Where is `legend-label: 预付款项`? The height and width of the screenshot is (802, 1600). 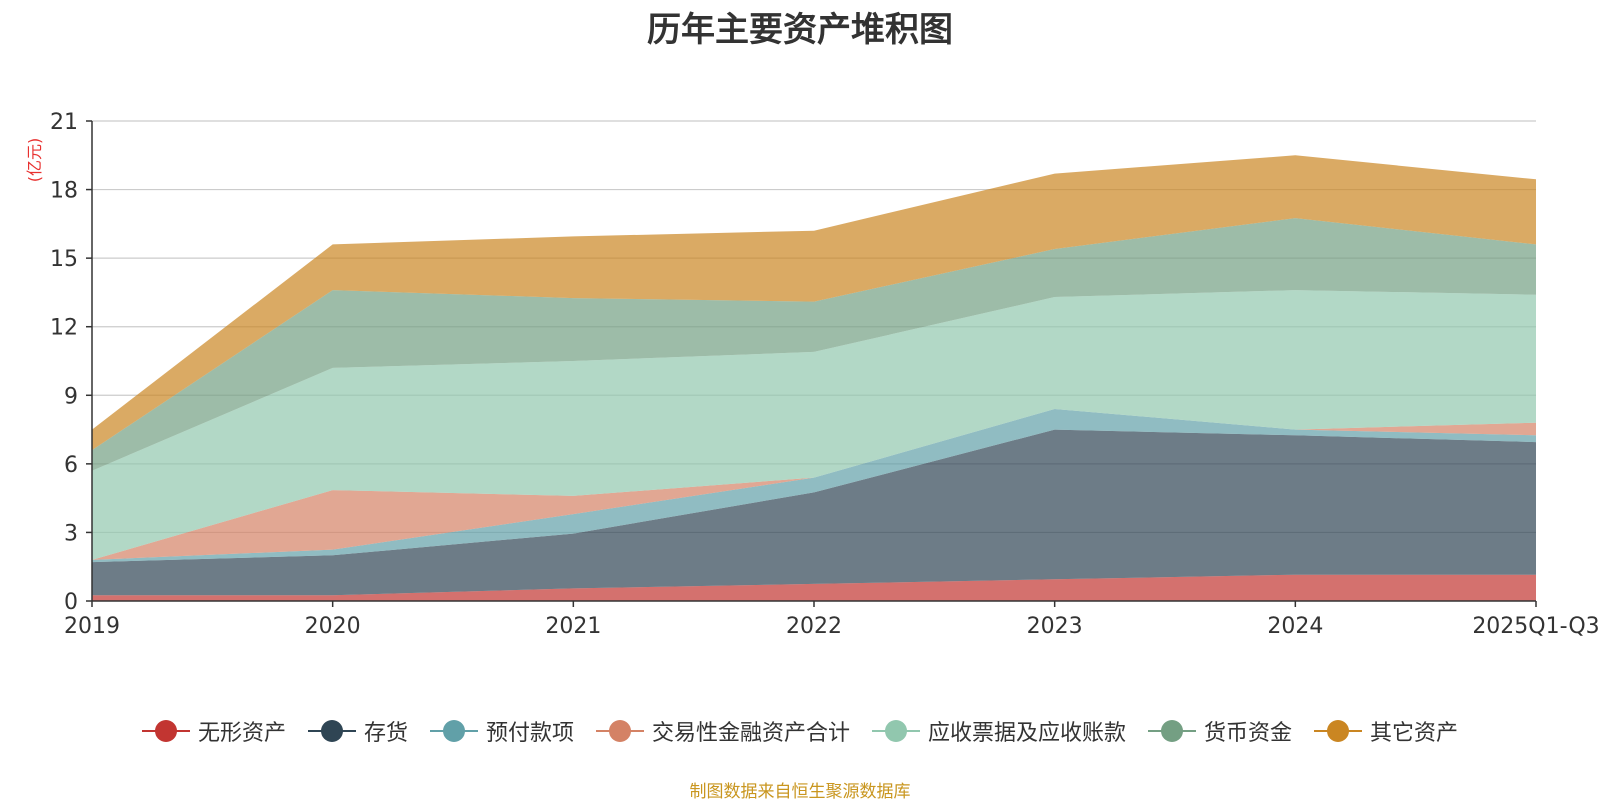 legend-label: 预付款项 is located at coordinates (529, 733).